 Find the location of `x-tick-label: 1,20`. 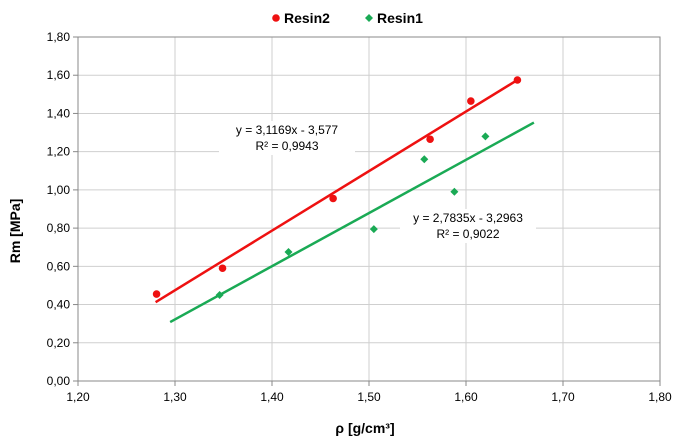

x-tick-label: 1,20 is located at coordinates (78, 397).